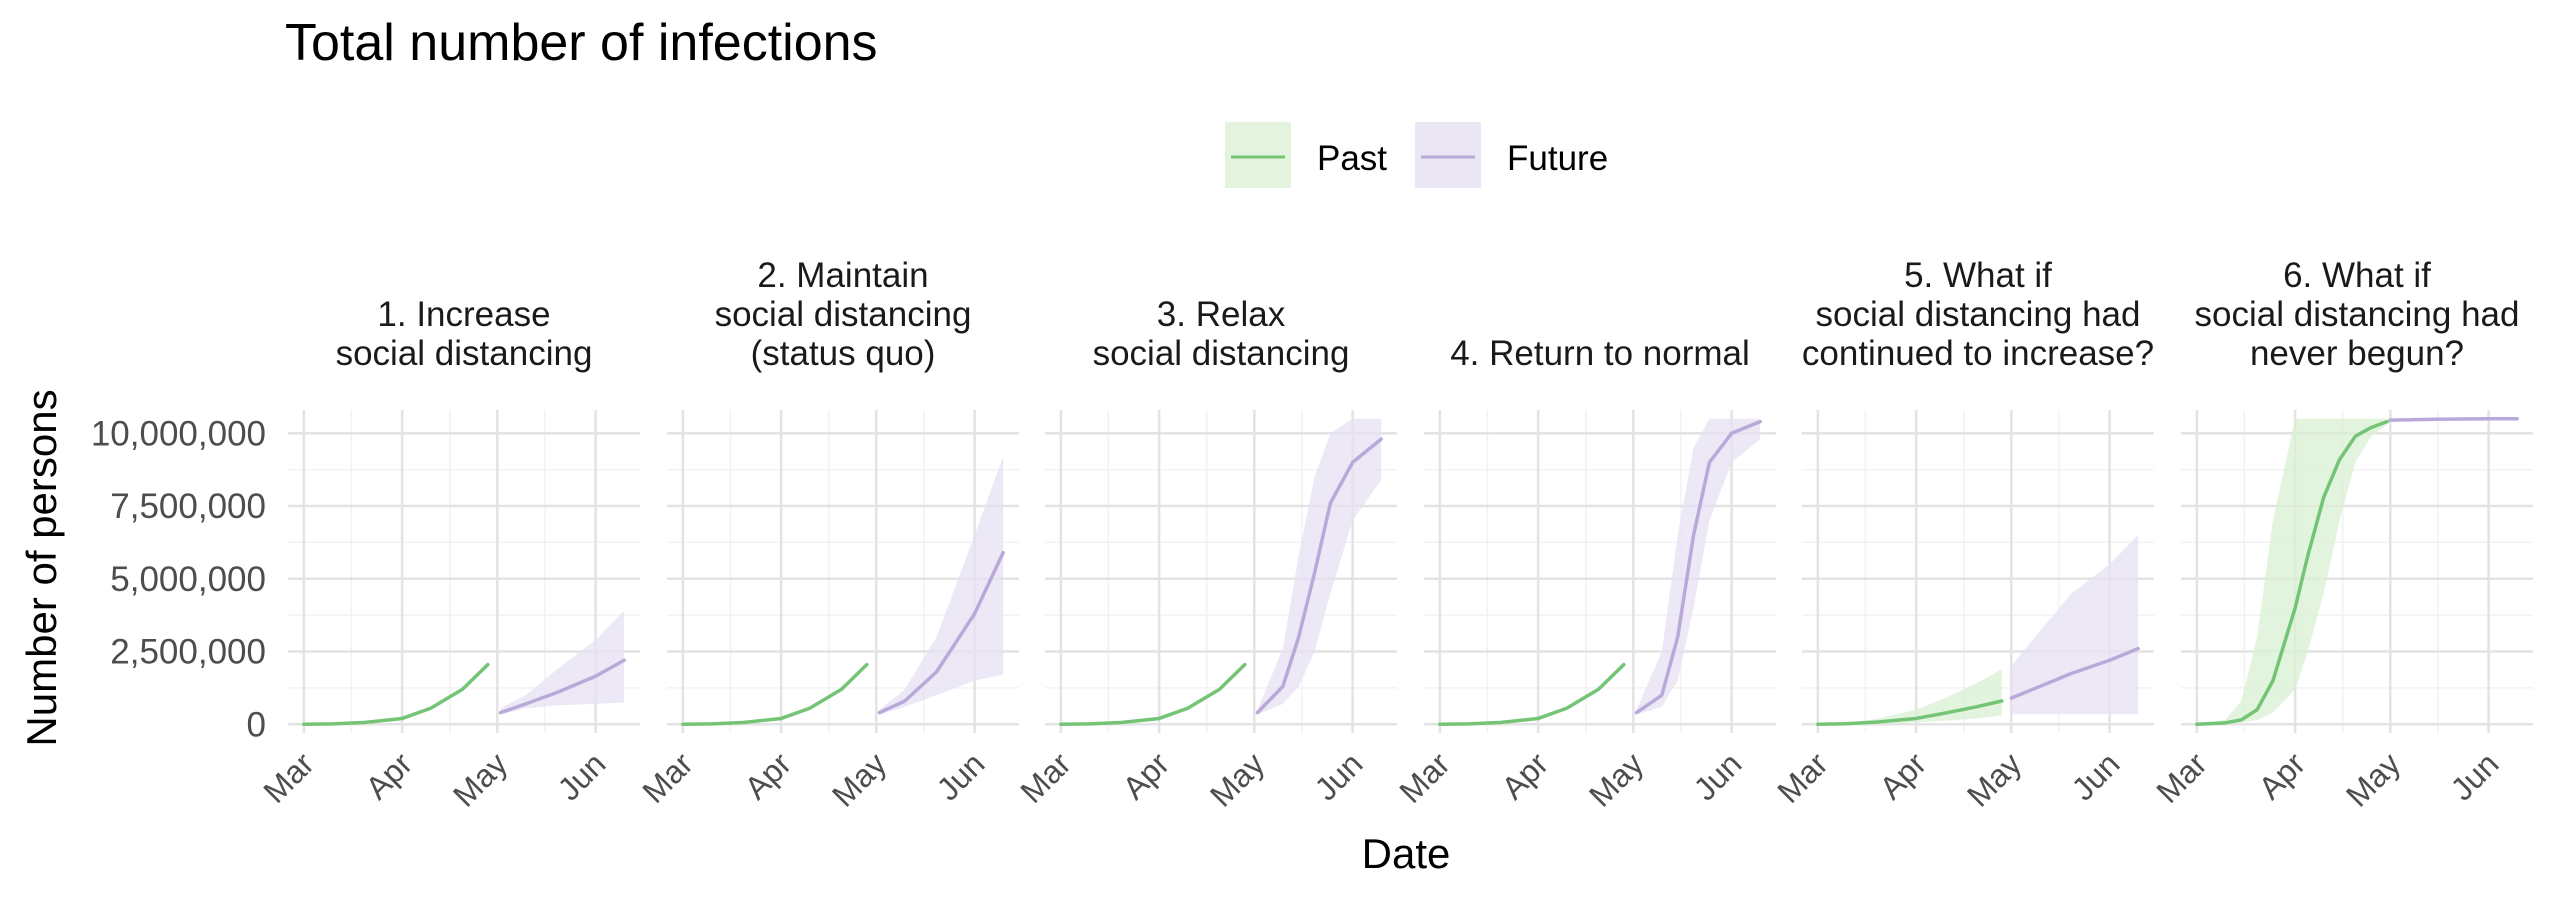  I want to click on legend: Past Future, so click(1416, 155).